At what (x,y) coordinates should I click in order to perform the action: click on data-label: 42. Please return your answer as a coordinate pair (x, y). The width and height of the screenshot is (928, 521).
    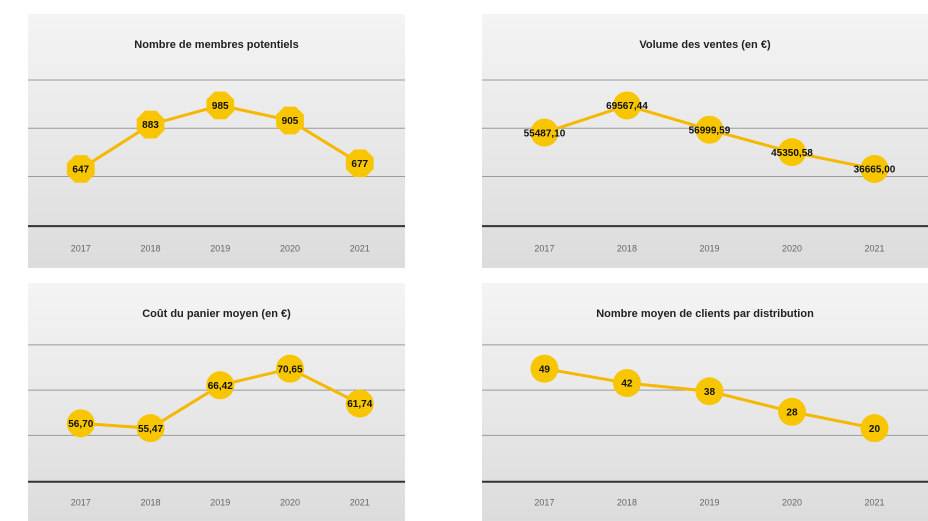
    Looking at the image, I should click on (627, 384).